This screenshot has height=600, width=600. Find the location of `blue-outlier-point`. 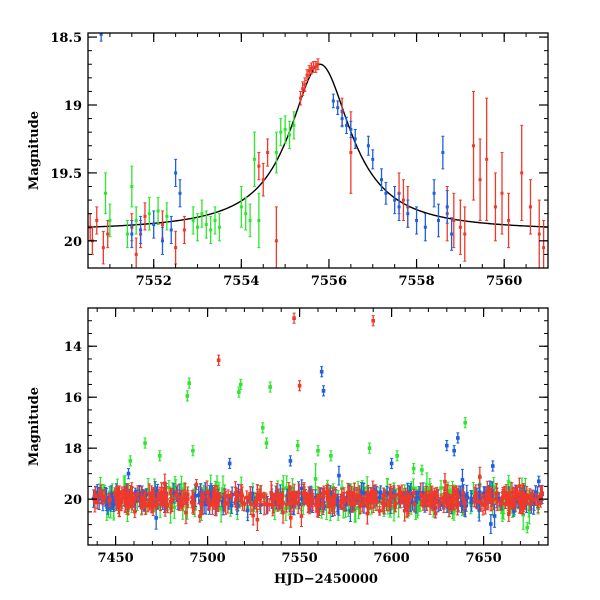

blue-outlier-point is located at coordinates (128, 473).